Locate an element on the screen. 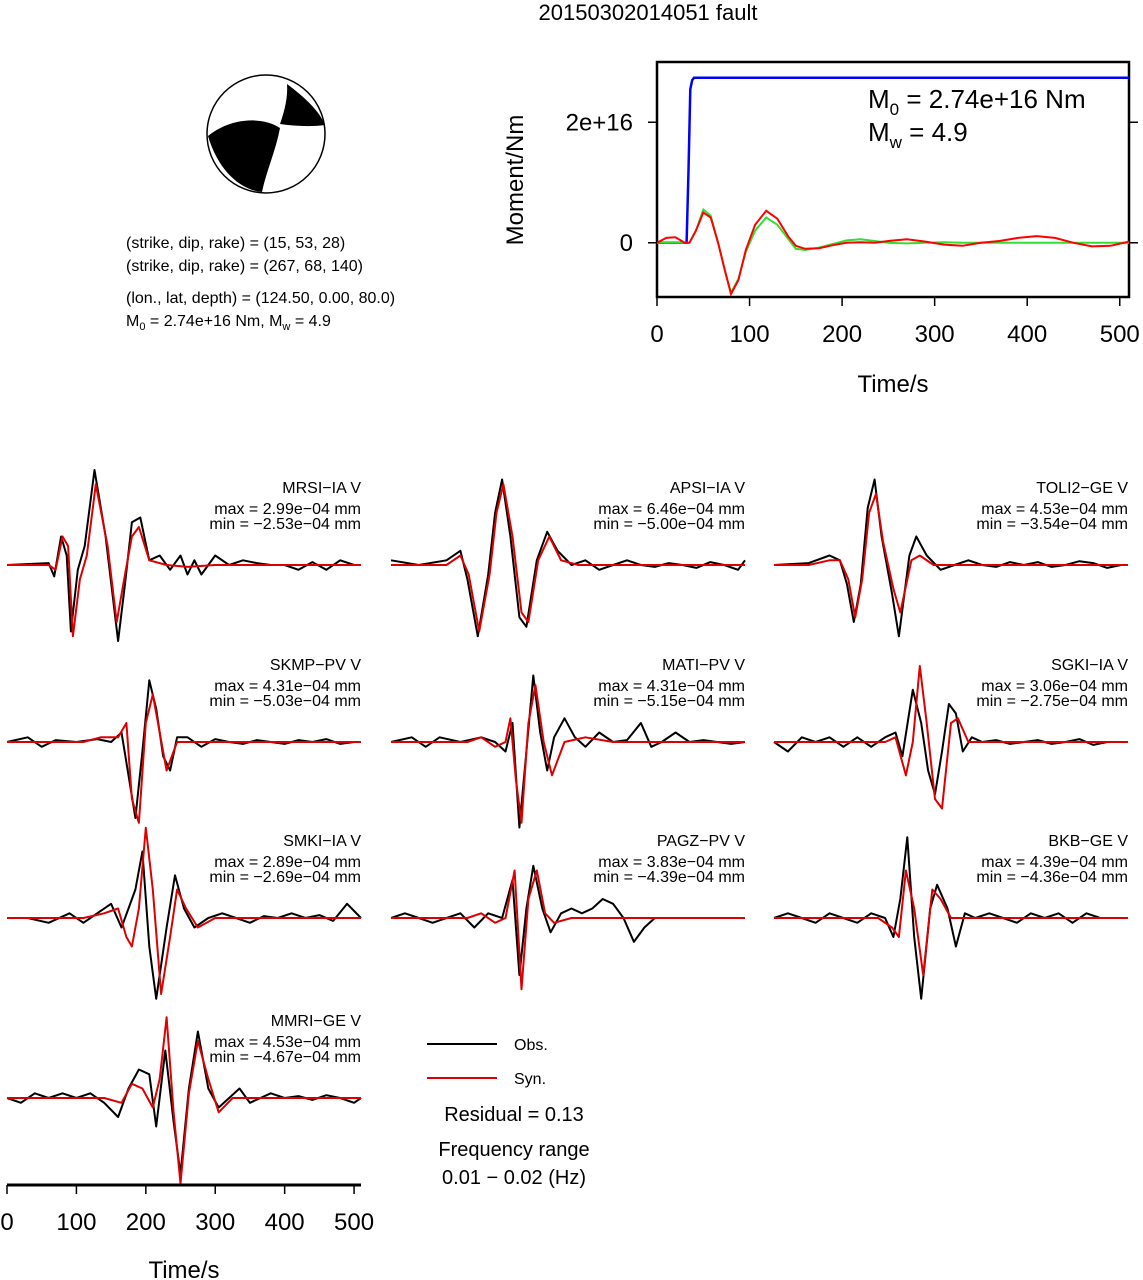  figure-title: 20150302014051 fault is located at coordinates (648, 12).